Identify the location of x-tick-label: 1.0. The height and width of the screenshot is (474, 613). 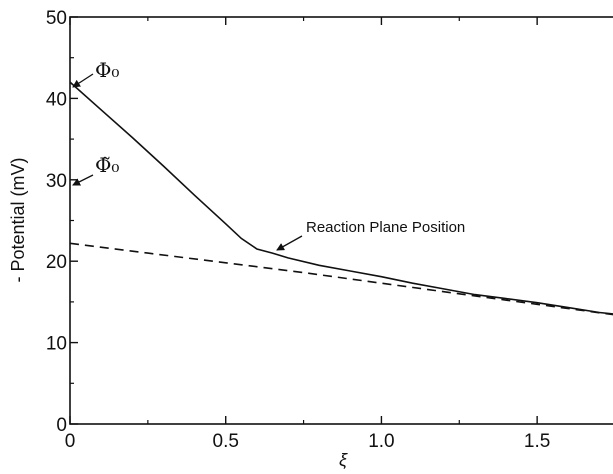
(381, 441).